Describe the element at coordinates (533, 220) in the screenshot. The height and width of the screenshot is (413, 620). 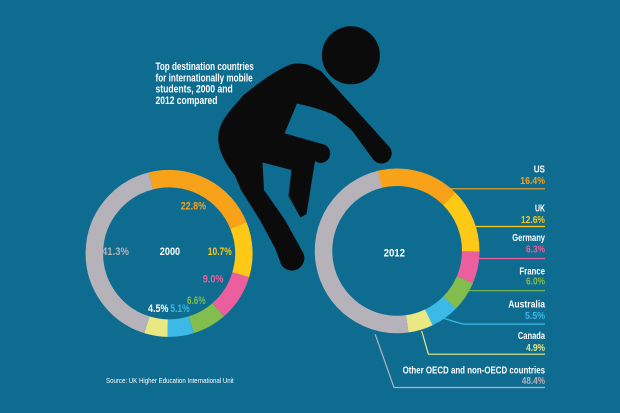
I see `svg-text: 12.6%` at that location.